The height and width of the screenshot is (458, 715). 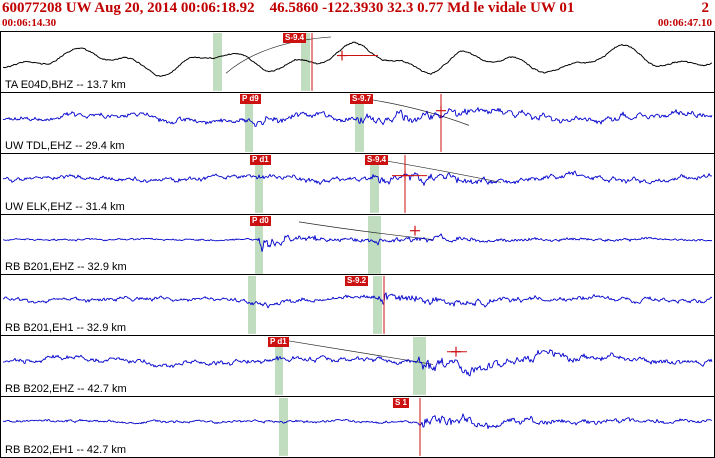 What do you see at coordinates (357, 24) in the screenshot?
I see `time-window-row: 00:06:14.30 00:06:47.10` at bounding box center [357, 24].